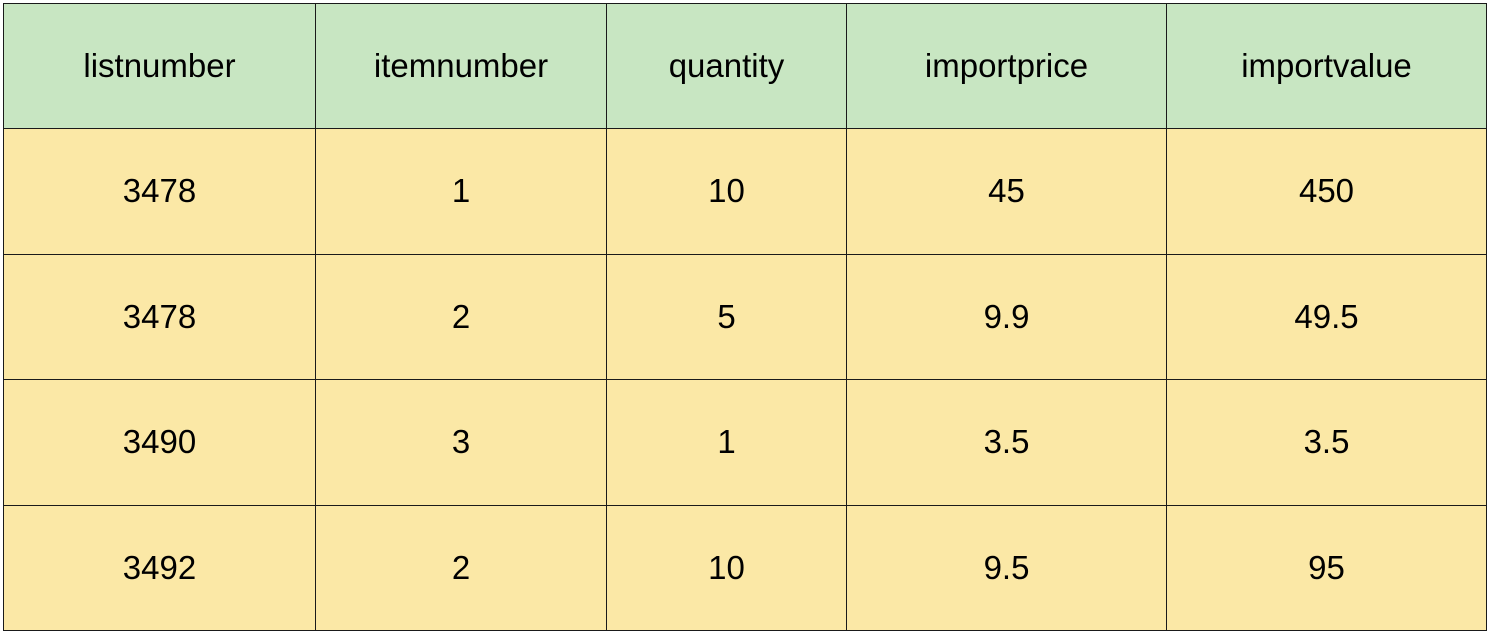  Describe the element at coordinates (1326, 66) in the screenshot. I see `column-header-importvalue: importvalue` at that location.